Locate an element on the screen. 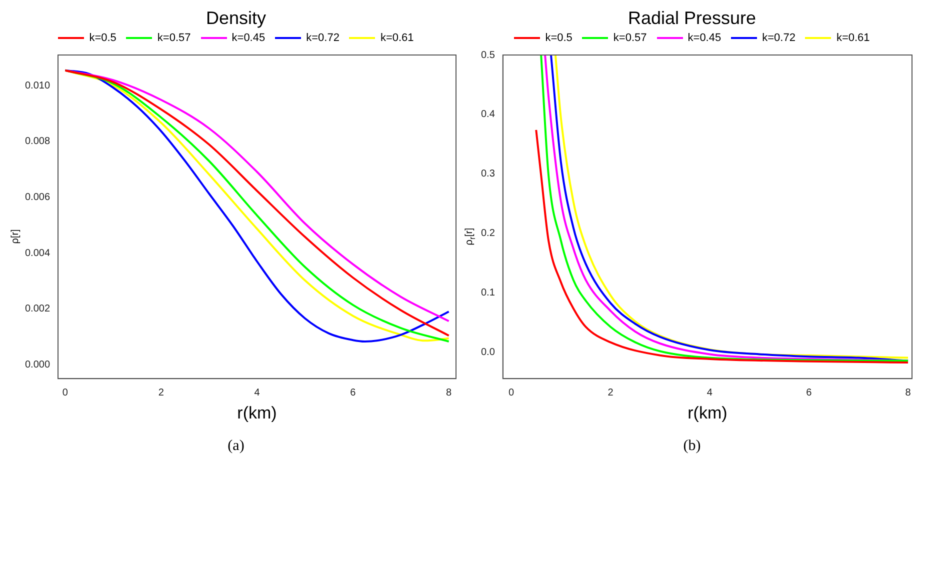 This screenshot has height=565, width=929. y-tick-label: 0.010 is located at coordinates (37, 86).